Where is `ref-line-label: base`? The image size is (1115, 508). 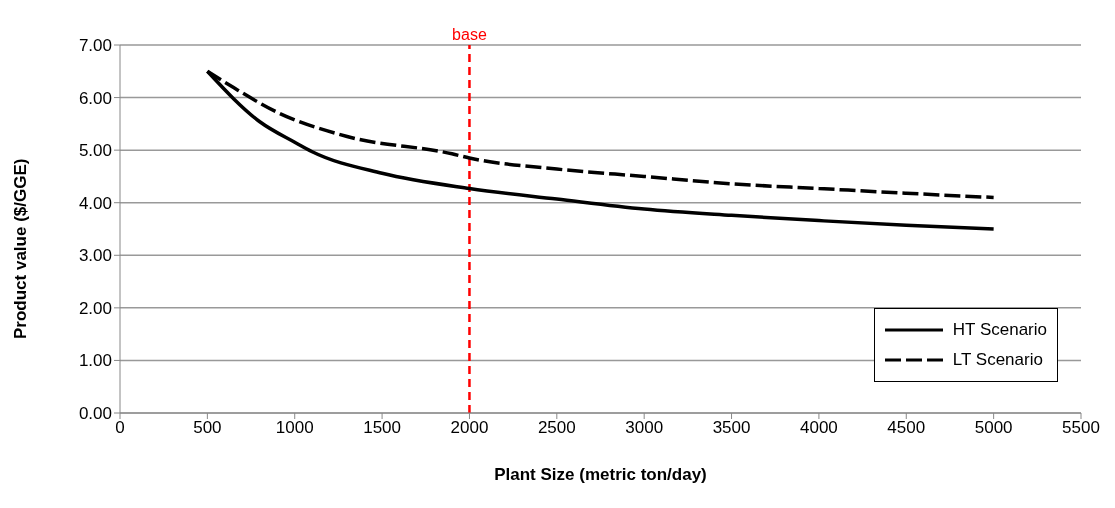
ref-line-label: base is located at coordinates (469, 34).